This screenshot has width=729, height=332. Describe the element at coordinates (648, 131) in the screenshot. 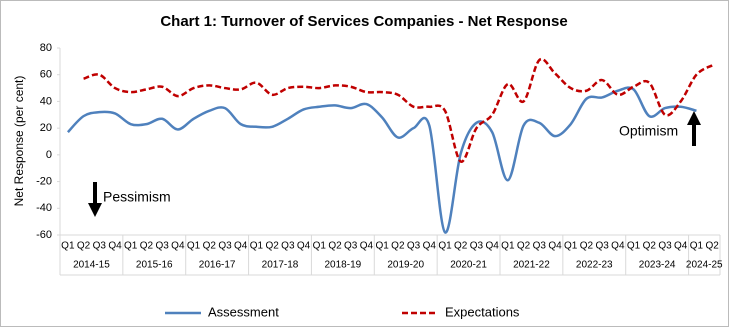

I see `annotation: Optimism` at that location.